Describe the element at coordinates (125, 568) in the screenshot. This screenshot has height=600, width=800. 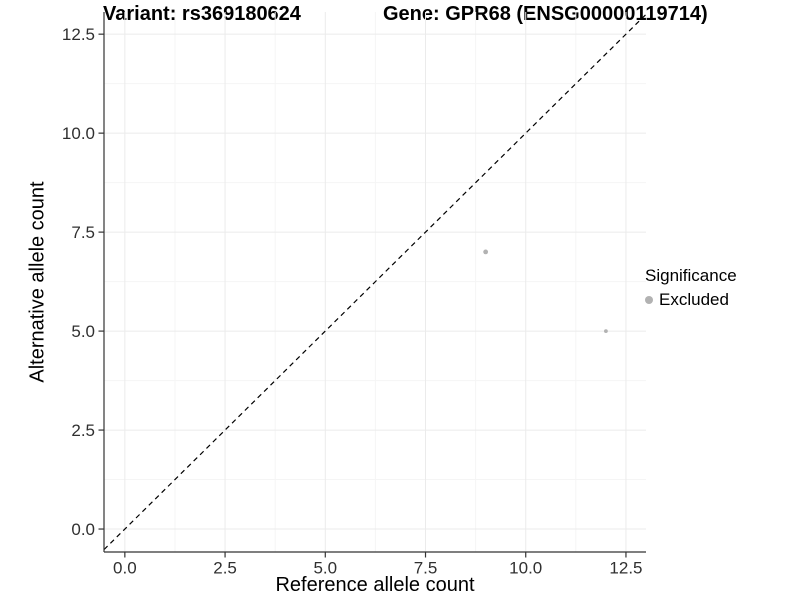
I see `x-tick-label: 0.0` at that location.